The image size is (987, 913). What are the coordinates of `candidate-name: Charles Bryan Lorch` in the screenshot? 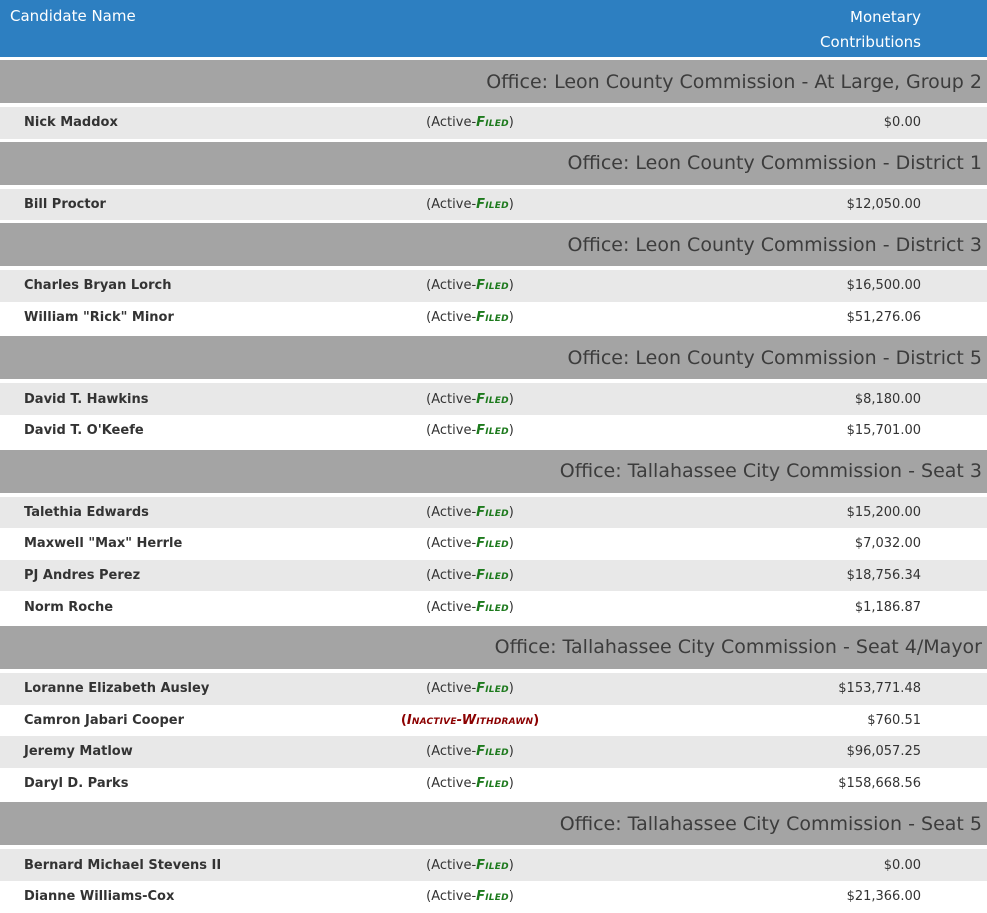 It's located at (98, 286).